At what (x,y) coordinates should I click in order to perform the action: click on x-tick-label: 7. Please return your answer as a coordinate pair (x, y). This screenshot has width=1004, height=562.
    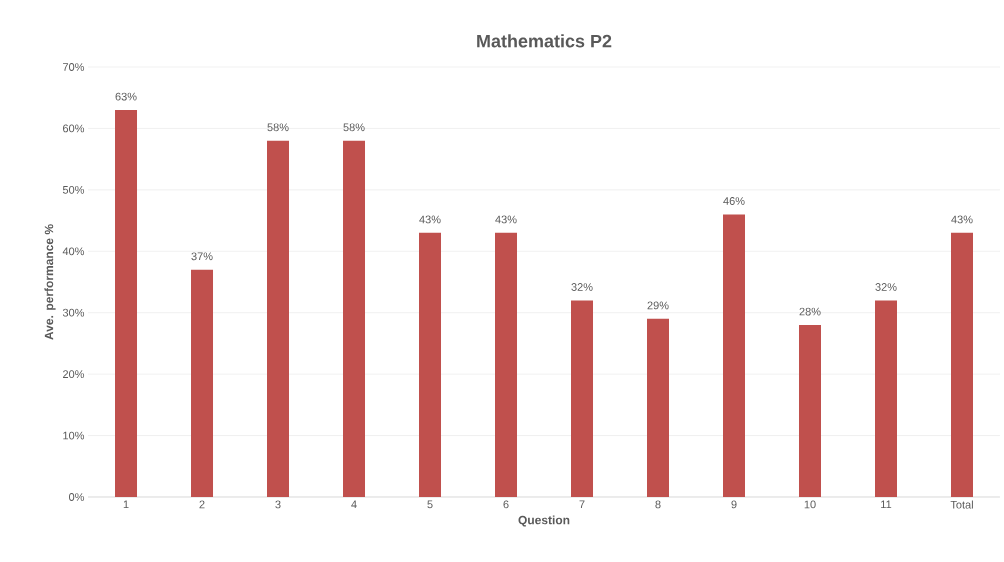
    Looking at the image, I should click on (582, 504).